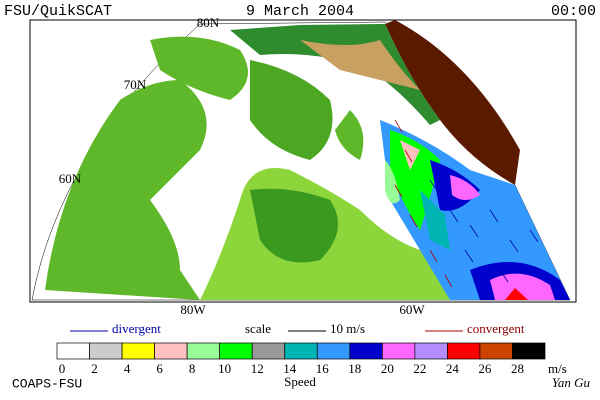 The width and height of the screenshot is (600, 400). What do you see at coordinates (347, 328) in the screenshot?
I see `legend-scale-value: 10 m/s` at bounding box center [347, 328].